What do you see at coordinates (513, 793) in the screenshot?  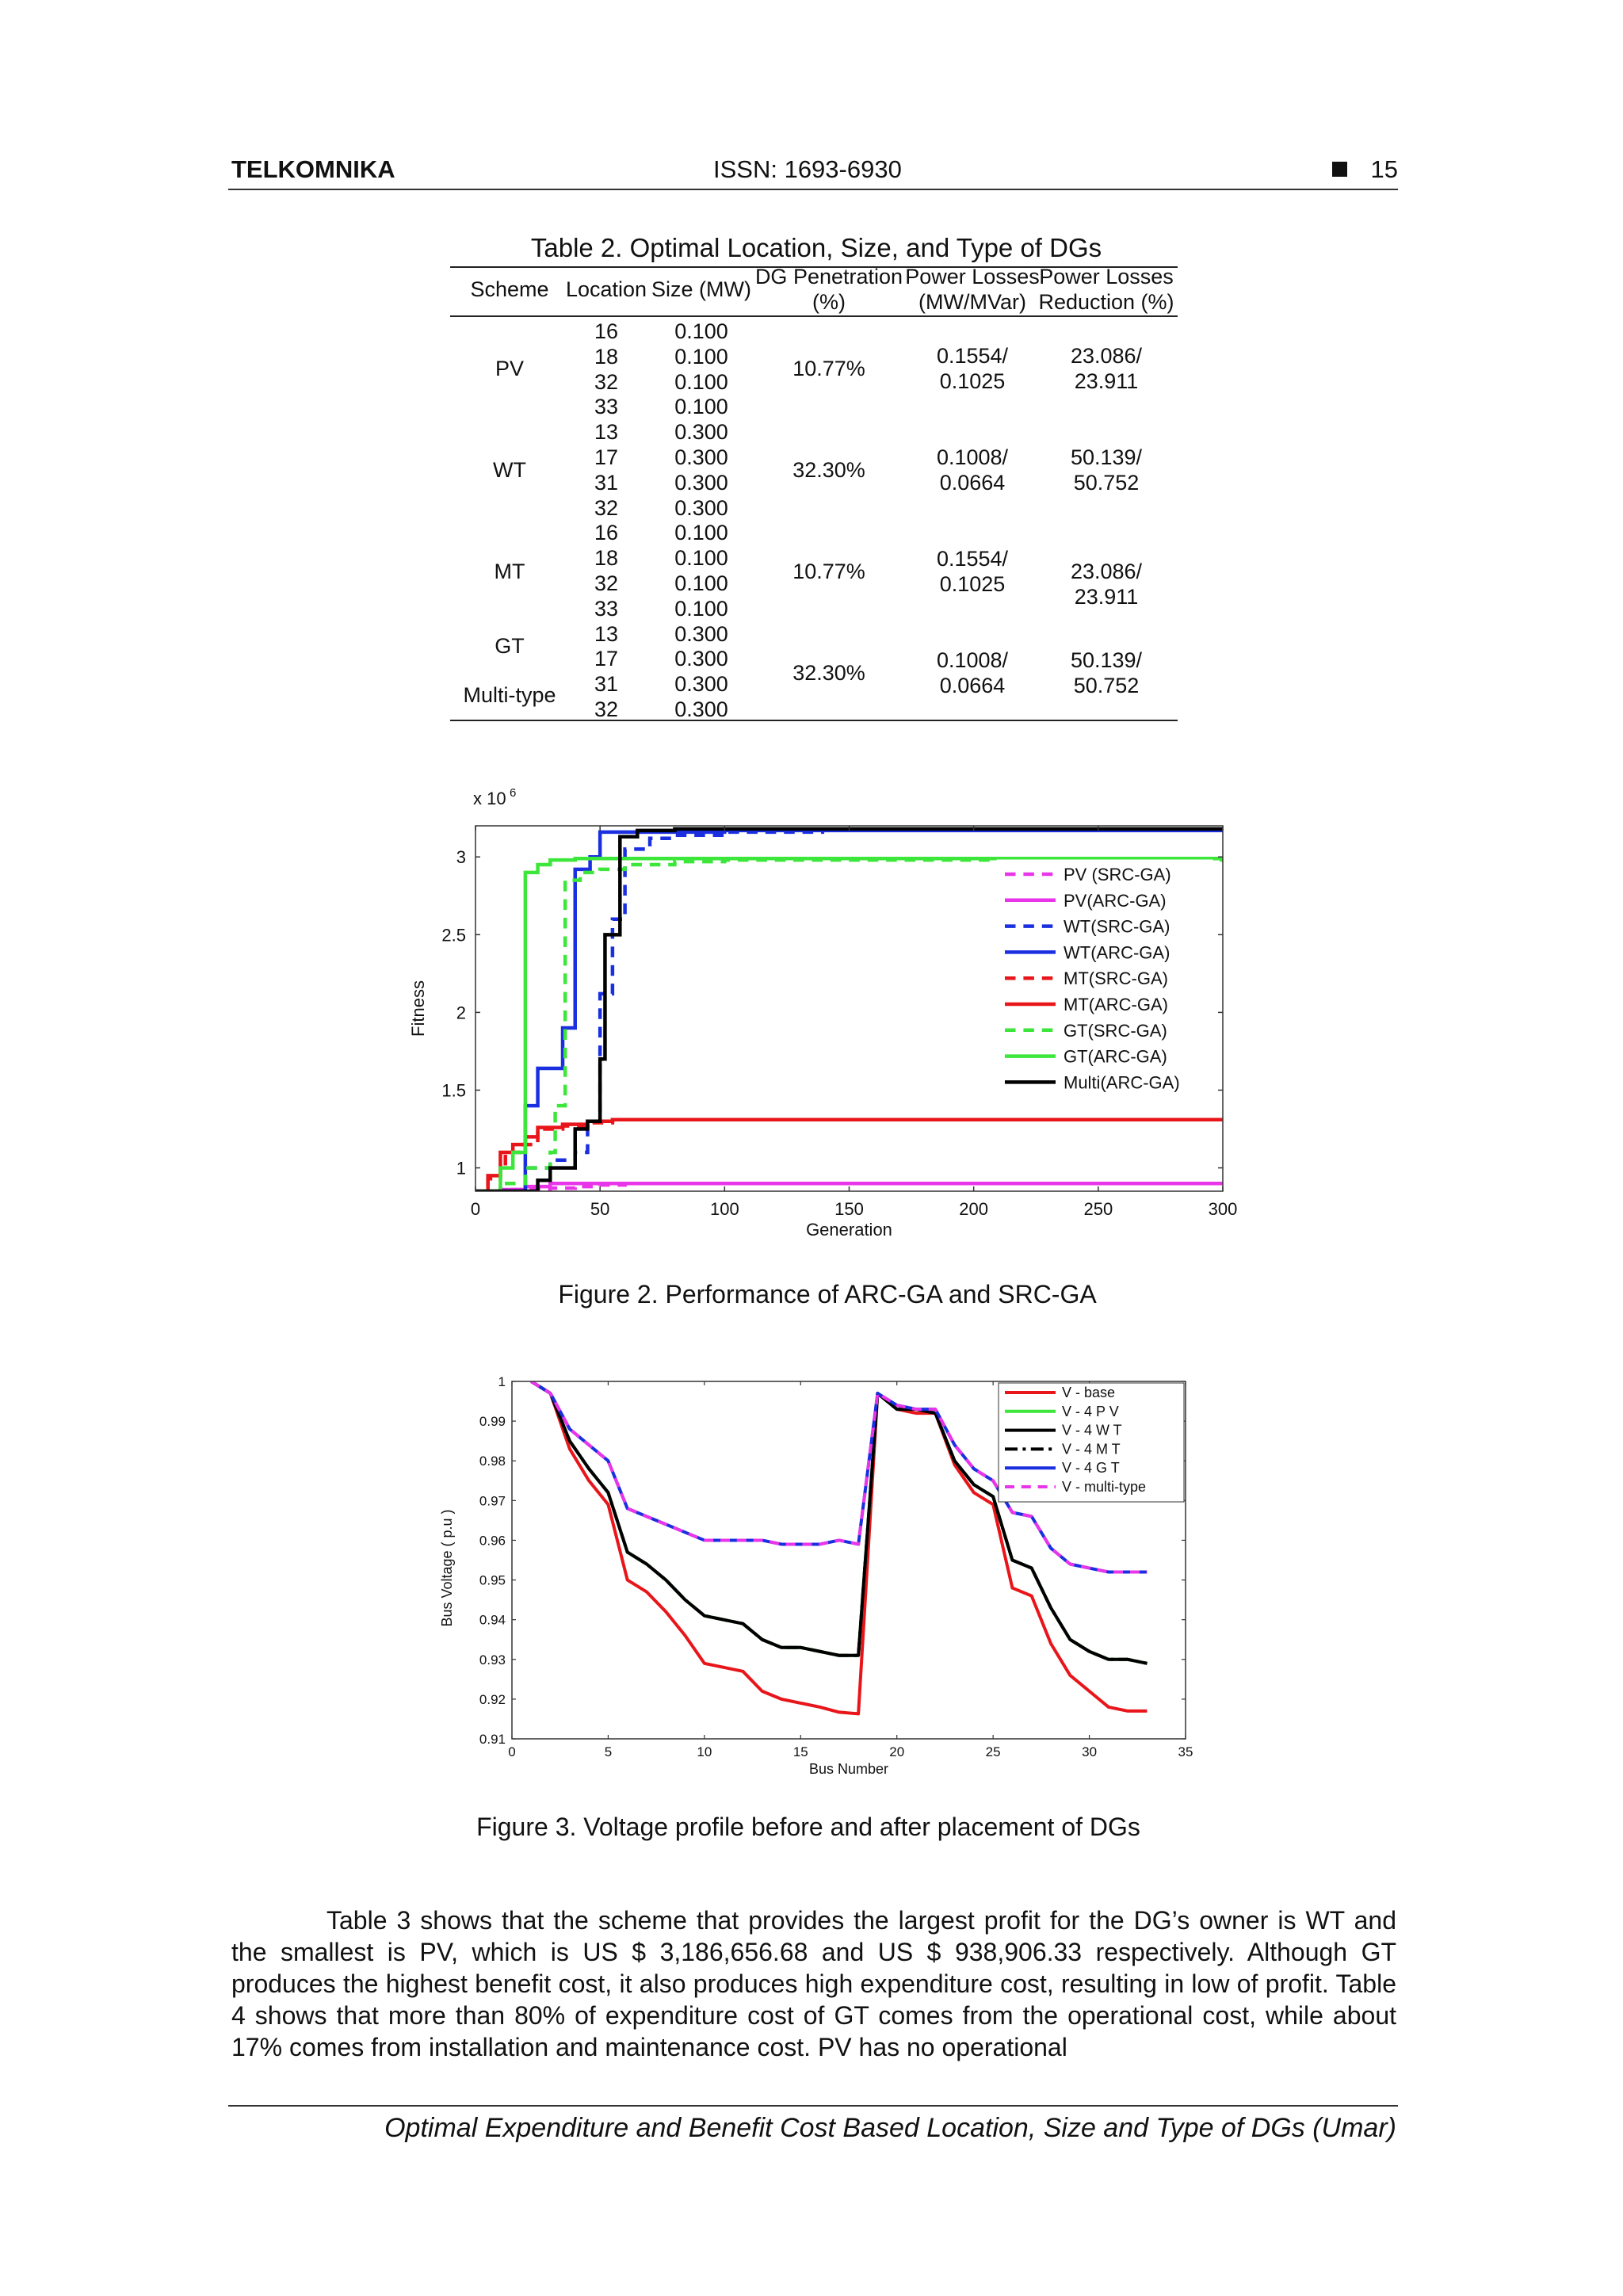 I see `y-multiplier-exponent: 6` at bounding box center [513, 793].